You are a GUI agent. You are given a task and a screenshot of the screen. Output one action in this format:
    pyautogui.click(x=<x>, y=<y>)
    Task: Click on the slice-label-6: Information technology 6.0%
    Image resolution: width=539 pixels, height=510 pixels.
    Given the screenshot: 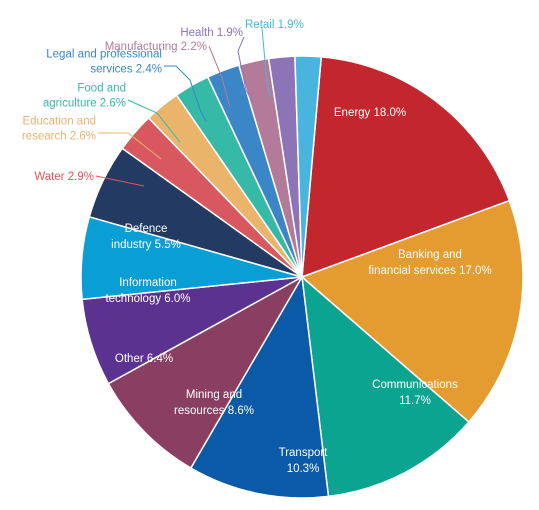 What is the action you would take?
    pyautogui.click(x=147, y=291)
    